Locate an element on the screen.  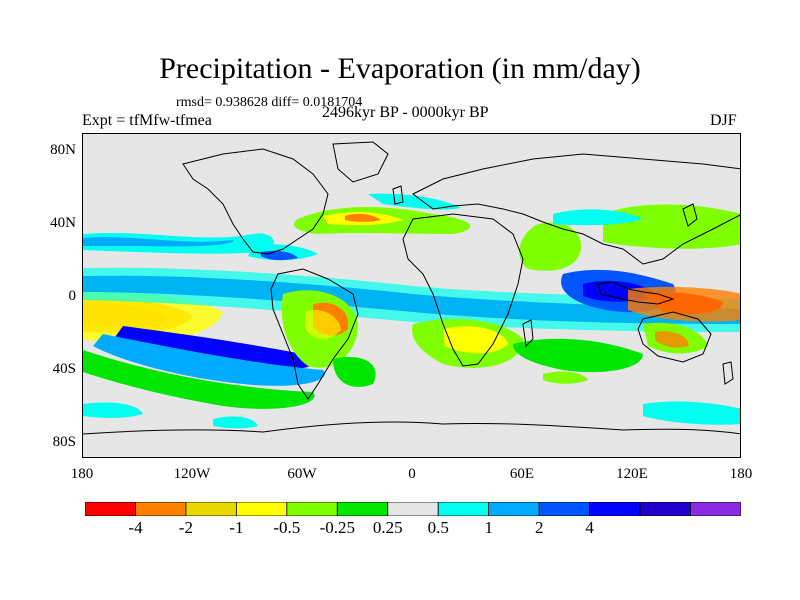
plot-title: Precipitation - Evaporation (in mm/day) is located at coordinates (400, 68).